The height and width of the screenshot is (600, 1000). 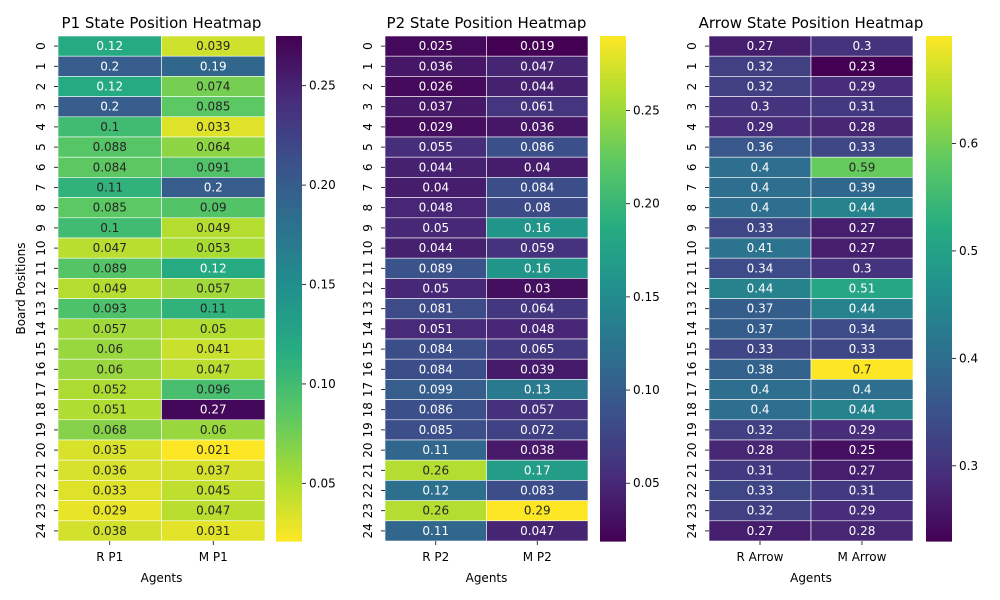 What do you see at coordinates (760, 228) in the screenshot?
I see `cell-value-label: 0.33` at bounding box center [760, 228].